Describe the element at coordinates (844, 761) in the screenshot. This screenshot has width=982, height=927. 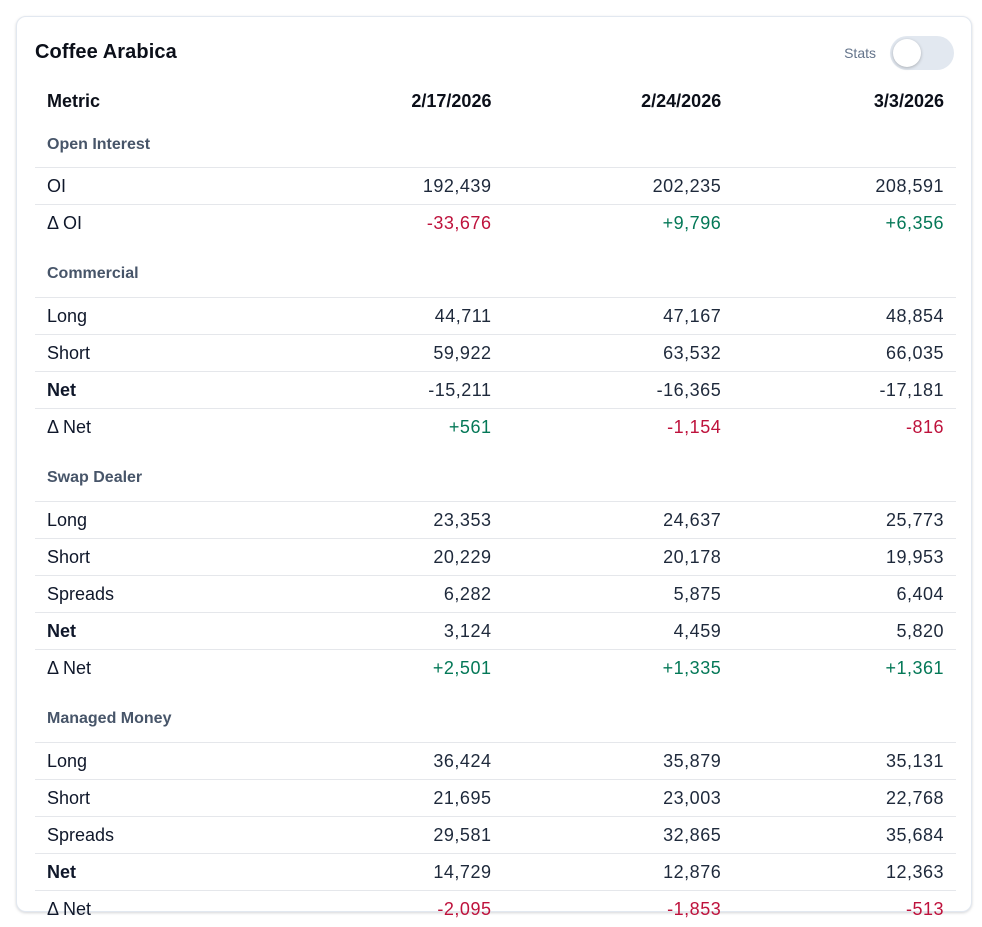
I see `value-cell: 35,131` at that location.